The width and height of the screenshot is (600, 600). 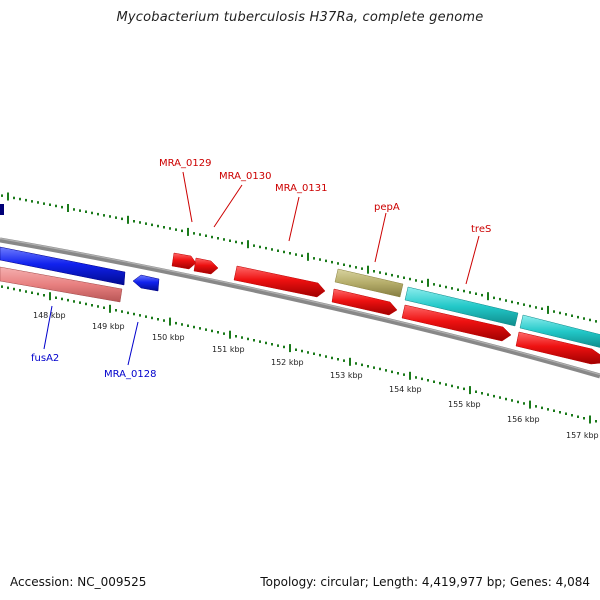 I want to click on gene-label-mra-0129: MRA_0129, so click(x=185, y=163).